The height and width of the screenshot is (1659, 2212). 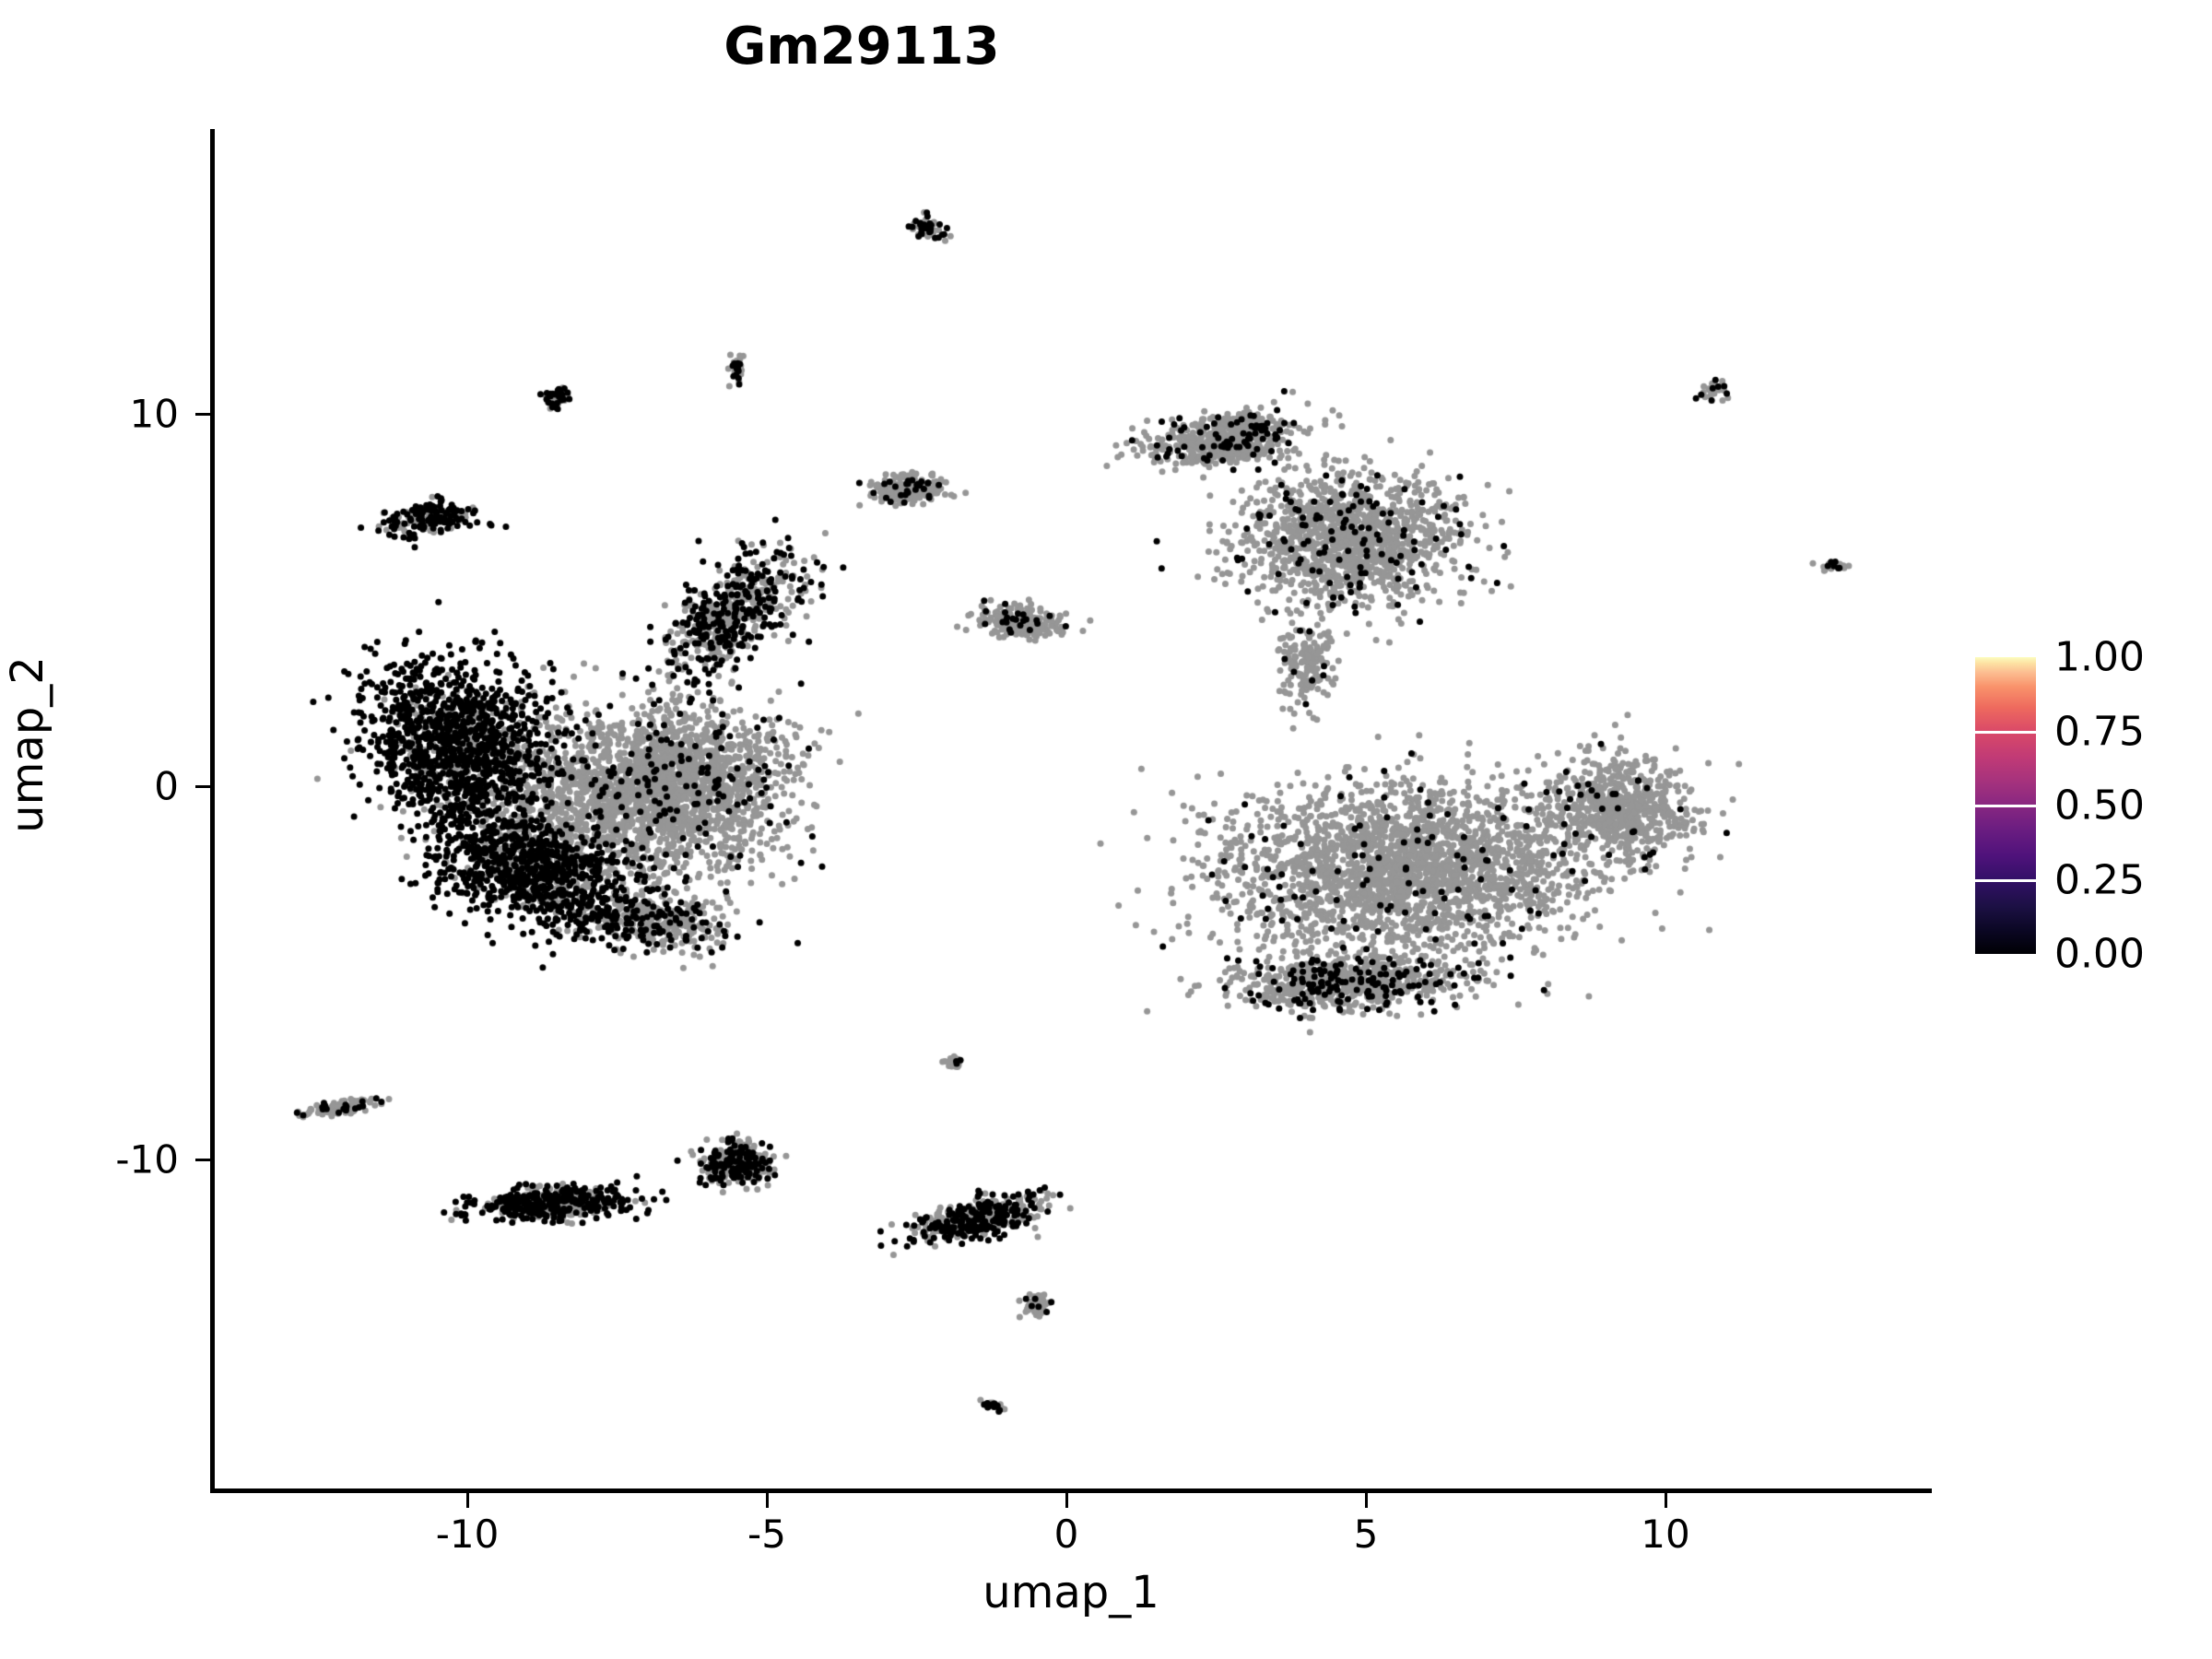 I want to click on colorbar: 1.00 0.75 0.50 0.25 0.00, so click(x=2060, y=806).